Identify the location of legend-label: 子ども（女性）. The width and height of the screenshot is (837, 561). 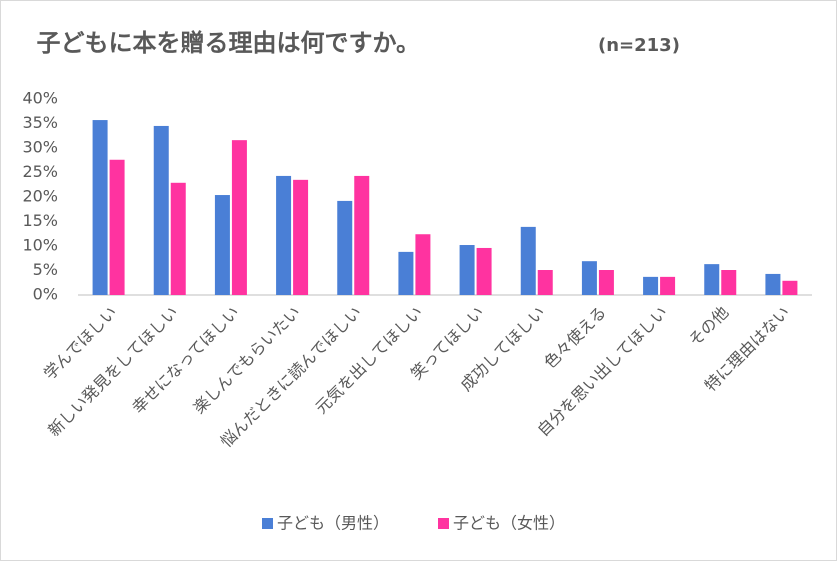
(509, 523).